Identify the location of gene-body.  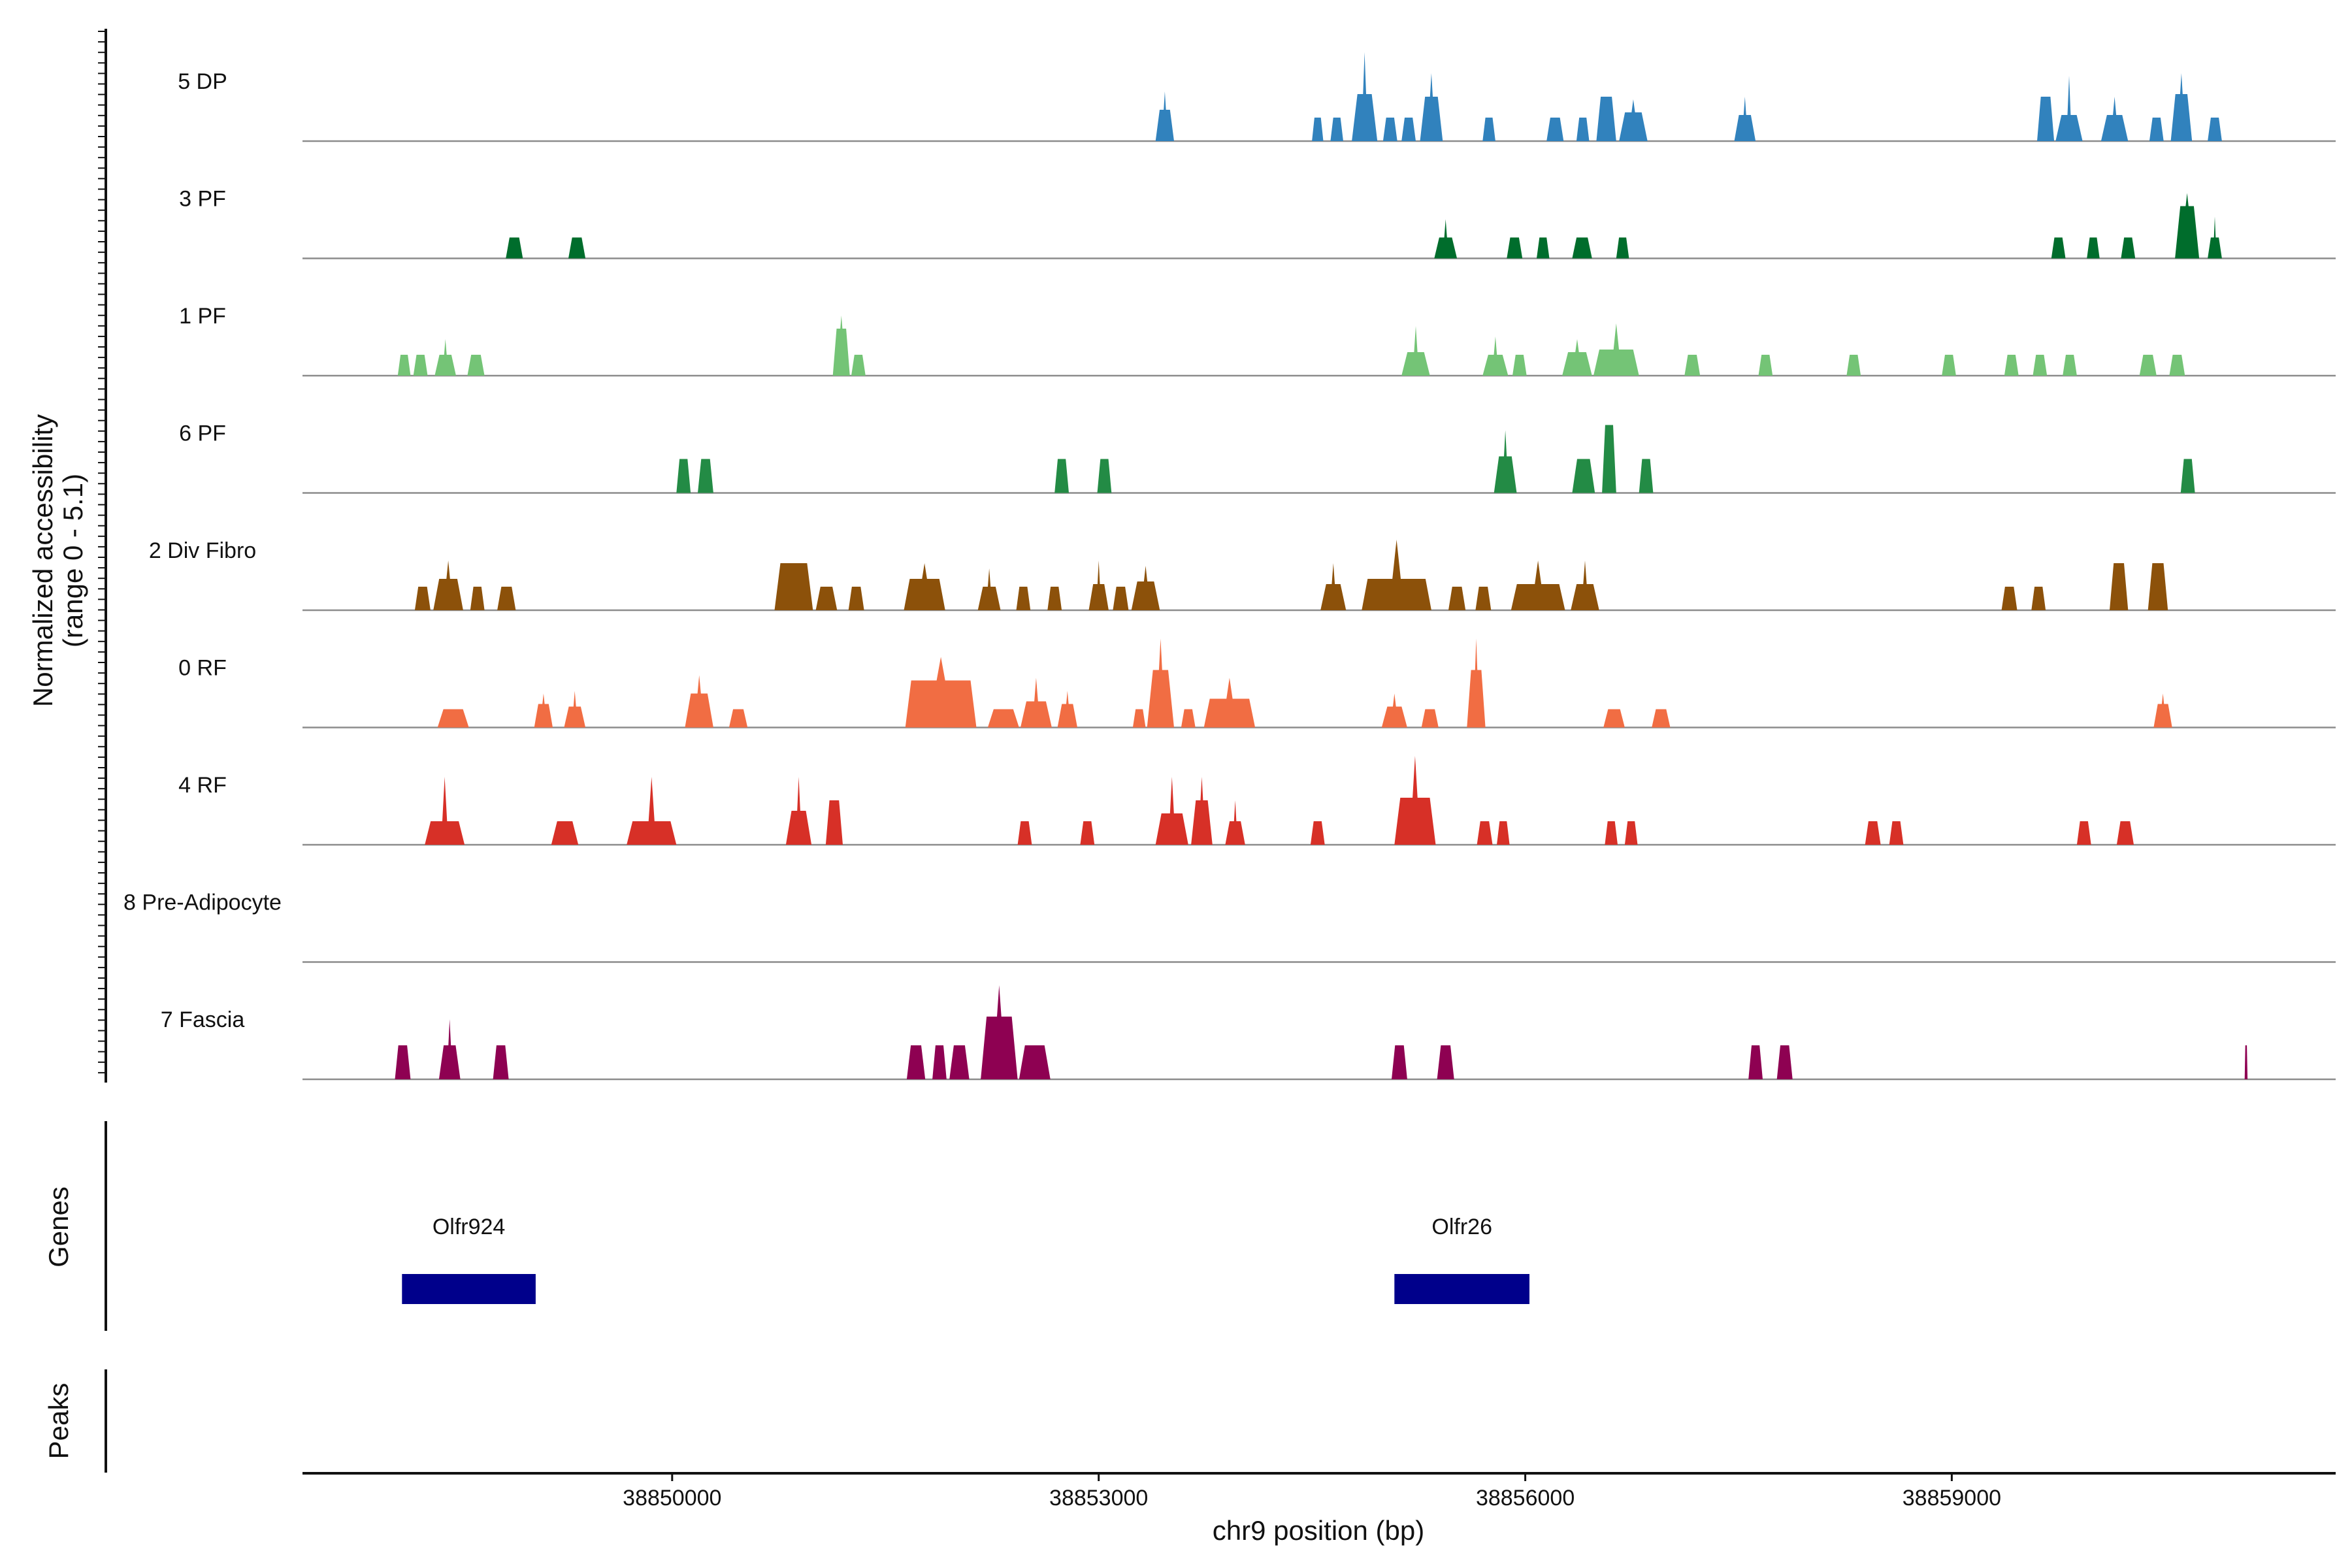
(469, 1289).